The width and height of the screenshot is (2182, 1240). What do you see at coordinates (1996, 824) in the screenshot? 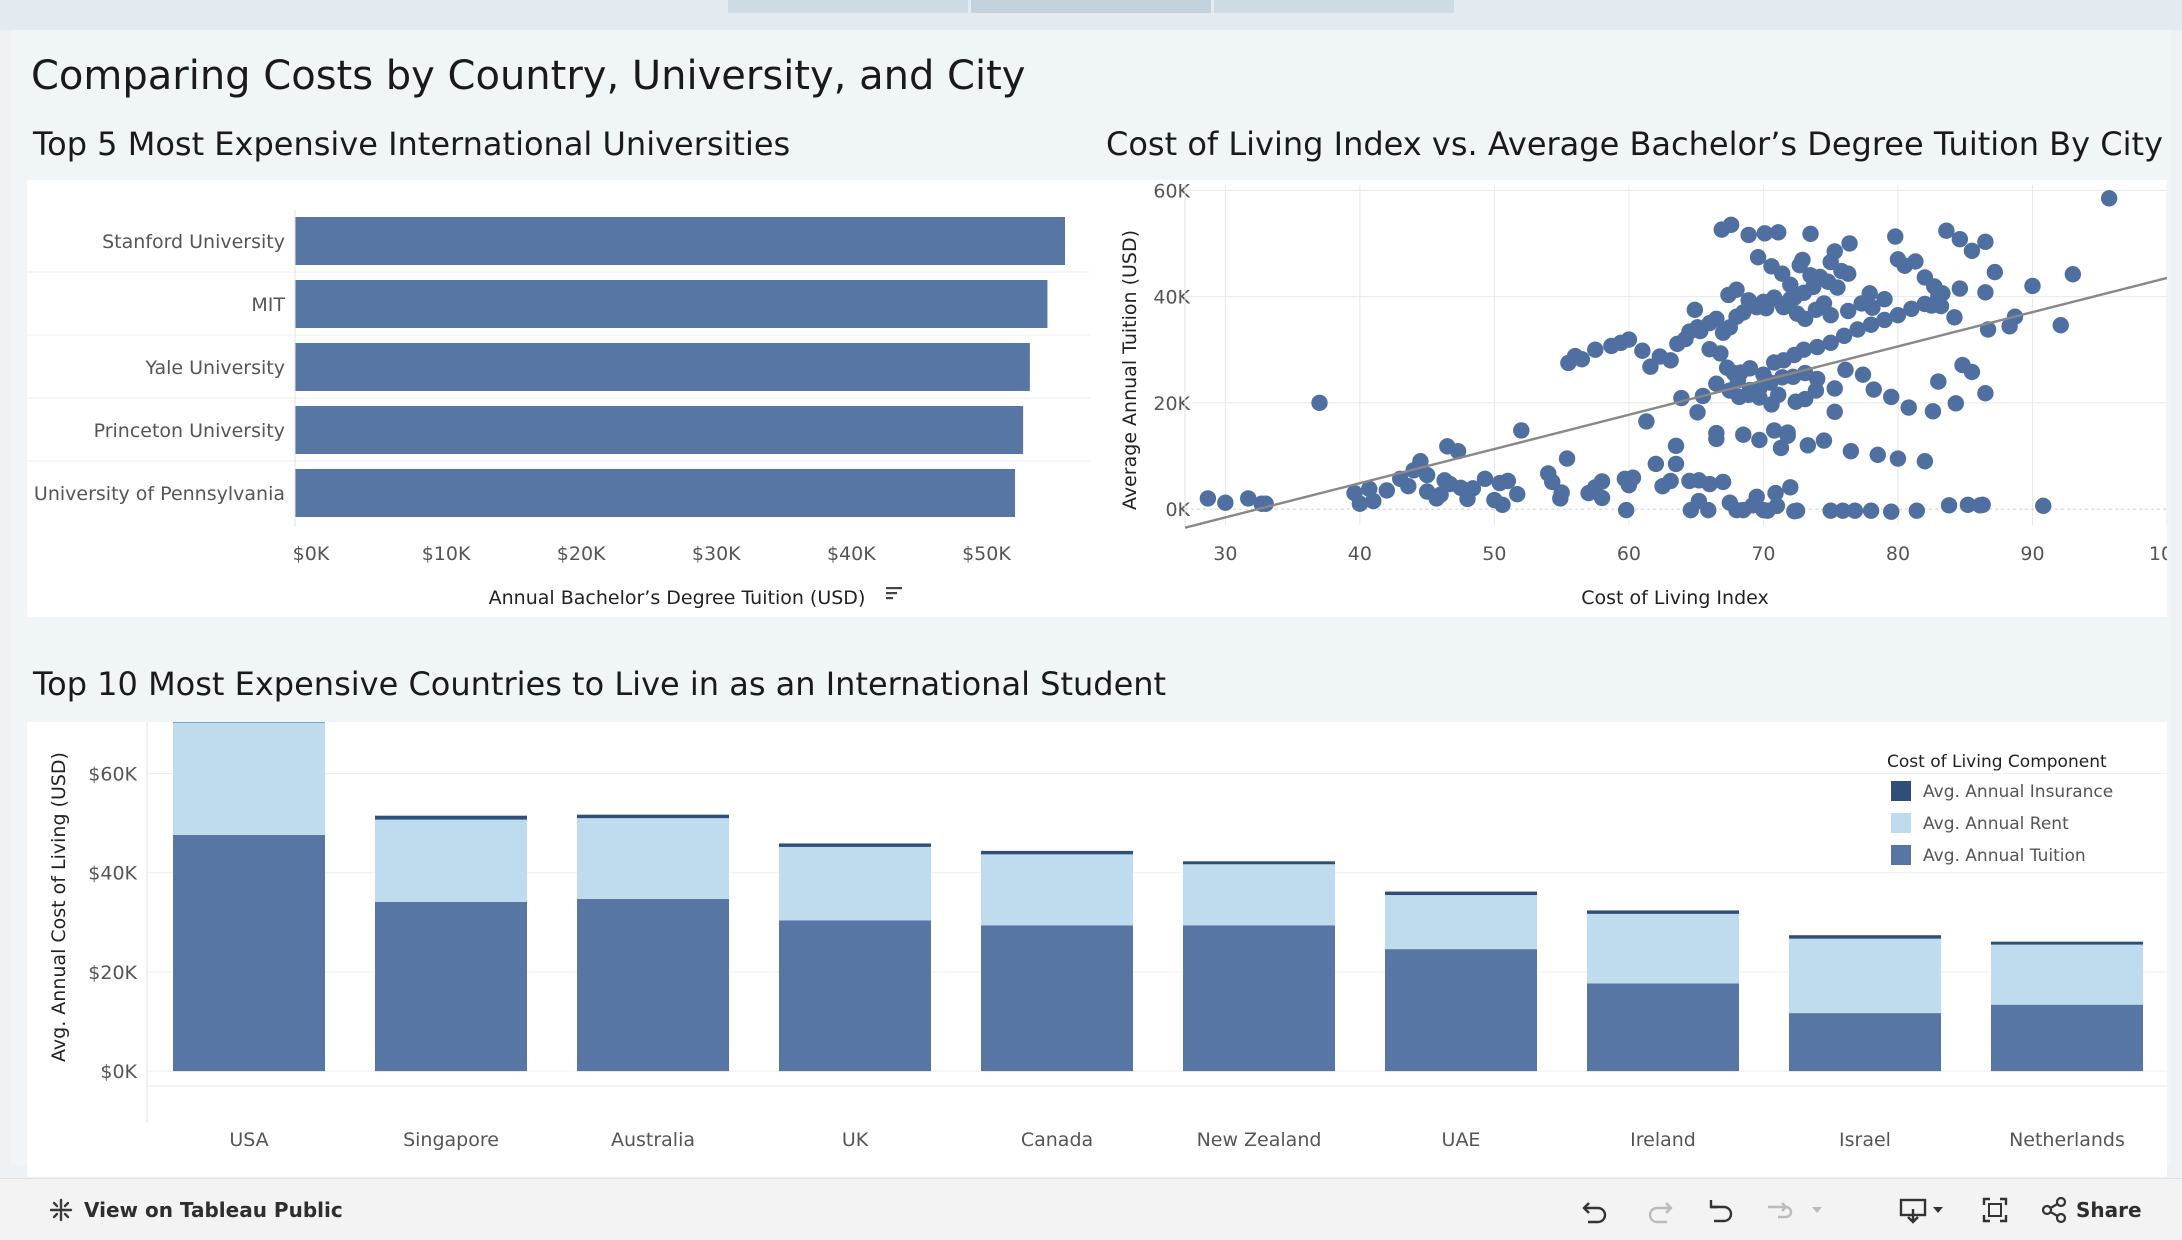
I see `legend-label: Avg. Annual Rent` at bounding box center [1996, 824].